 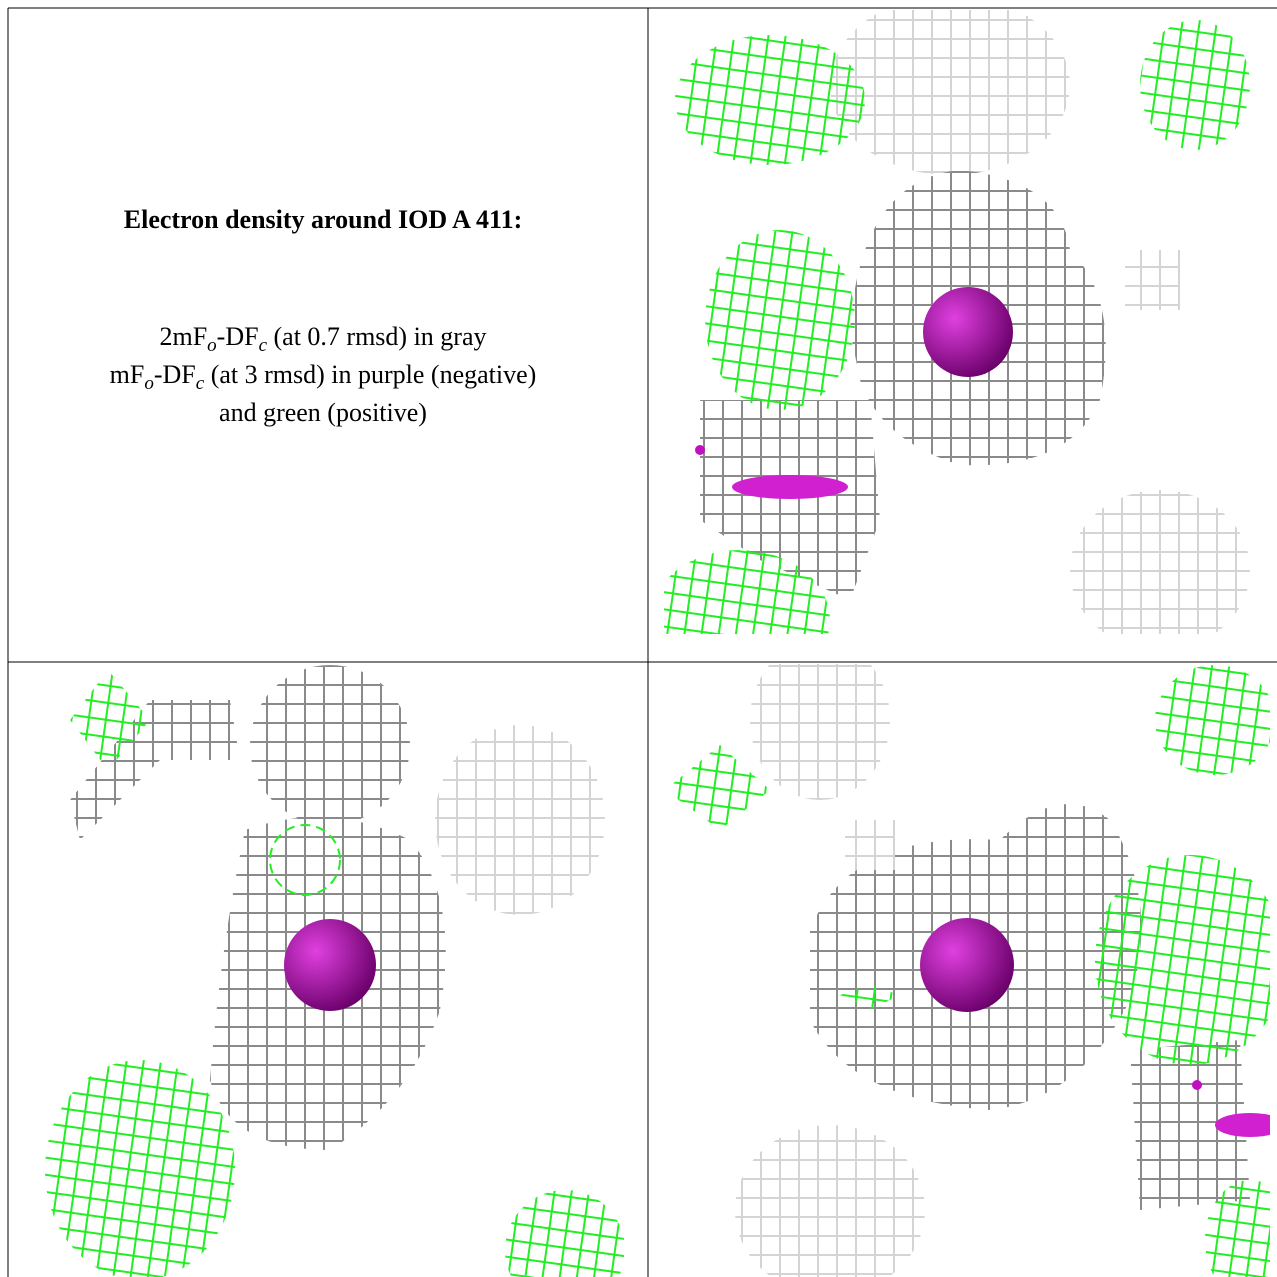 What do you see at coordinates (370, 374) in the screenshot?
I see `text-run: (at 3 rmsd) in purple (negative)` at bounding box center [370, 374].